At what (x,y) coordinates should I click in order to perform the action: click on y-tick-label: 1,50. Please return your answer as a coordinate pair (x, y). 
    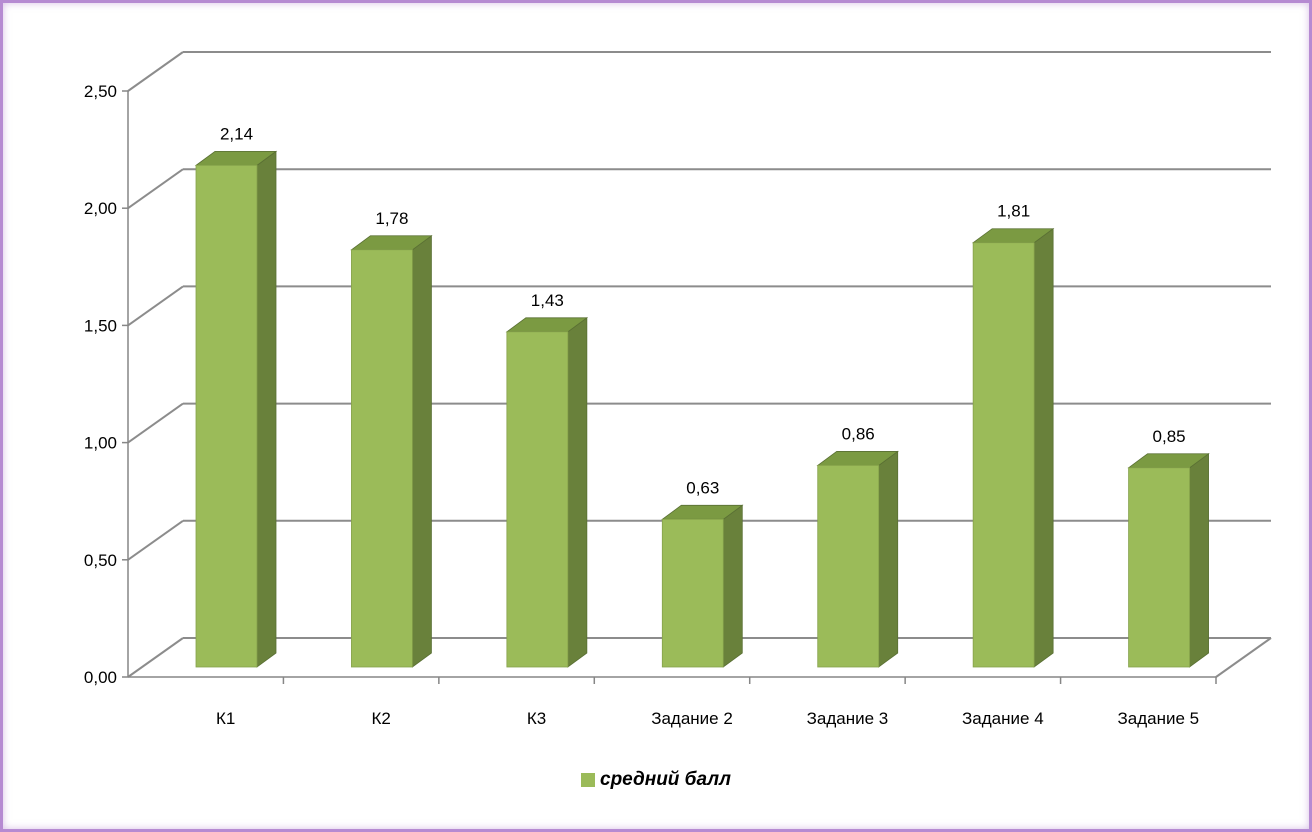
    Looking at the image, I should click on (100, 325).